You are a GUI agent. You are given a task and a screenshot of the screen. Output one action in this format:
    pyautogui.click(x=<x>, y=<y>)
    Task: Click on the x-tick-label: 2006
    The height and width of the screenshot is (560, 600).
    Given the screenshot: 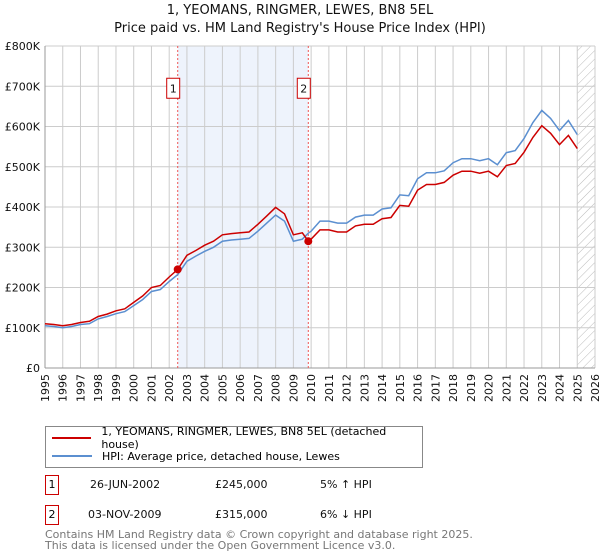 What is the action you would take?
    pyautogui.click(x=240, y=388)
    